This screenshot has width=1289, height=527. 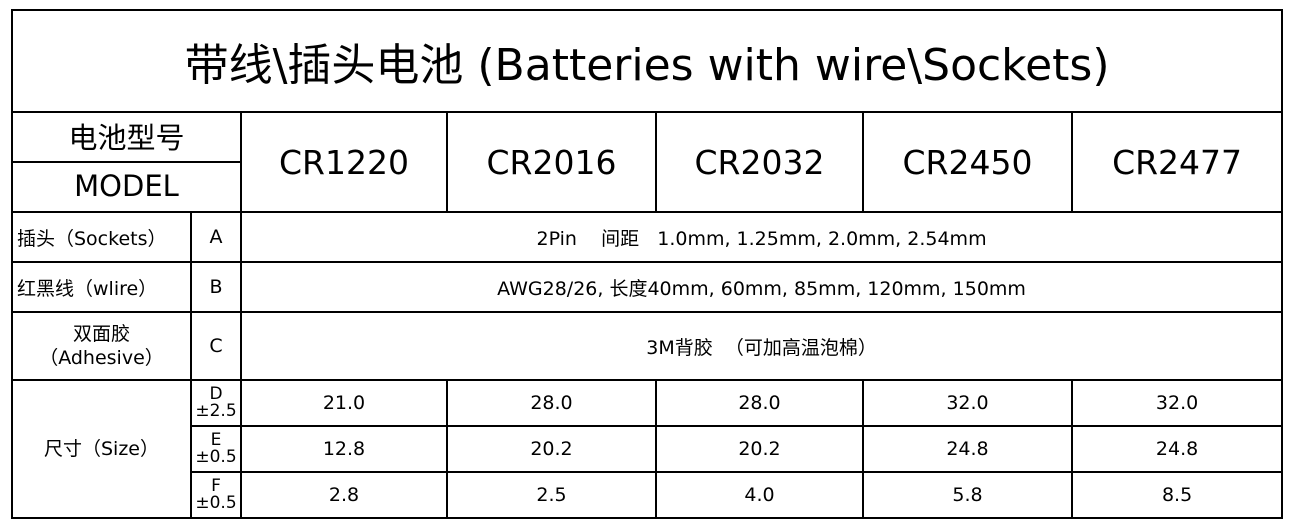 I want to click on row-code: C, so click(x=216, y=346).